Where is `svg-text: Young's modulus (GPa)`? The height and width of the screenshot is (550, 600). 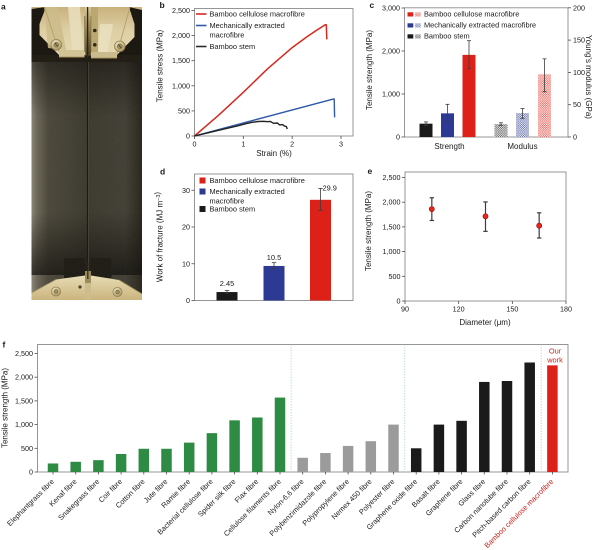 svg-text: Young's modulus (GPa) is located at coordinates (588, 77).